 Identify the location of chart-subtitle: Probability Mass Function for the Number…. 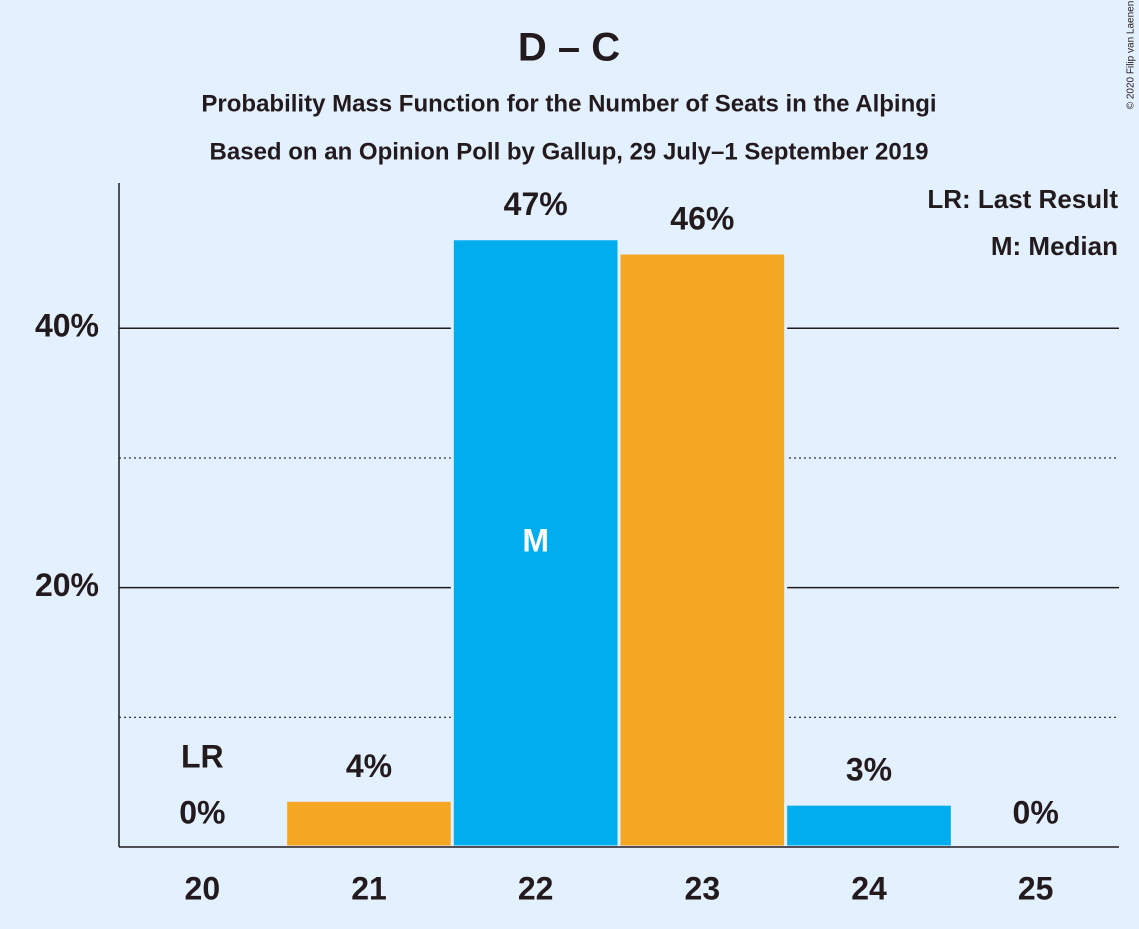
(568, 103).